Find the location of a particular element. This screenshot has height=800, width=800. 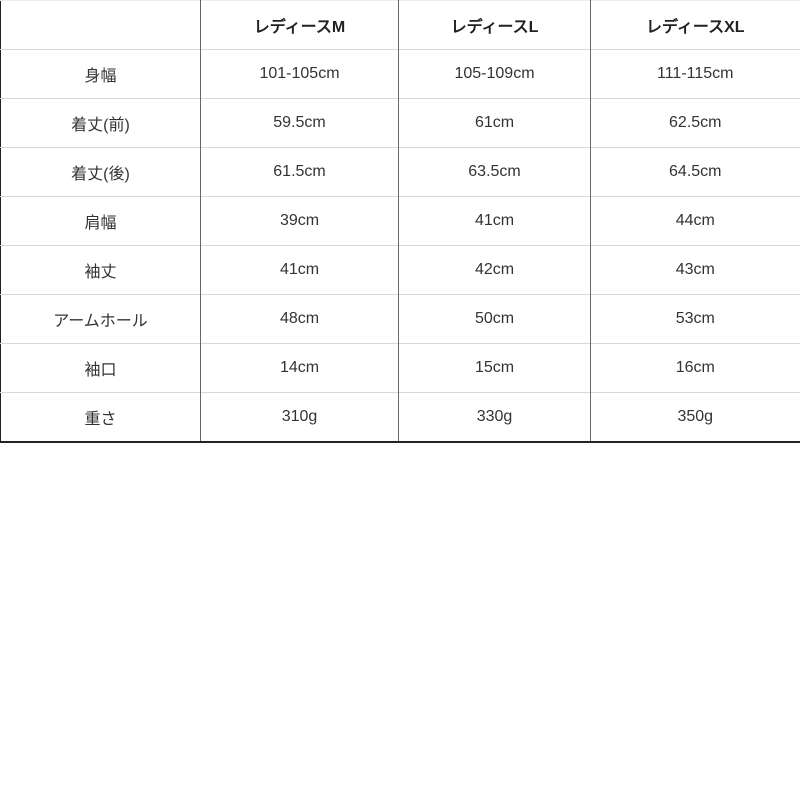

table-row: 袖丈 41cm 42cm 43cm is located at coordinates (400, 270).